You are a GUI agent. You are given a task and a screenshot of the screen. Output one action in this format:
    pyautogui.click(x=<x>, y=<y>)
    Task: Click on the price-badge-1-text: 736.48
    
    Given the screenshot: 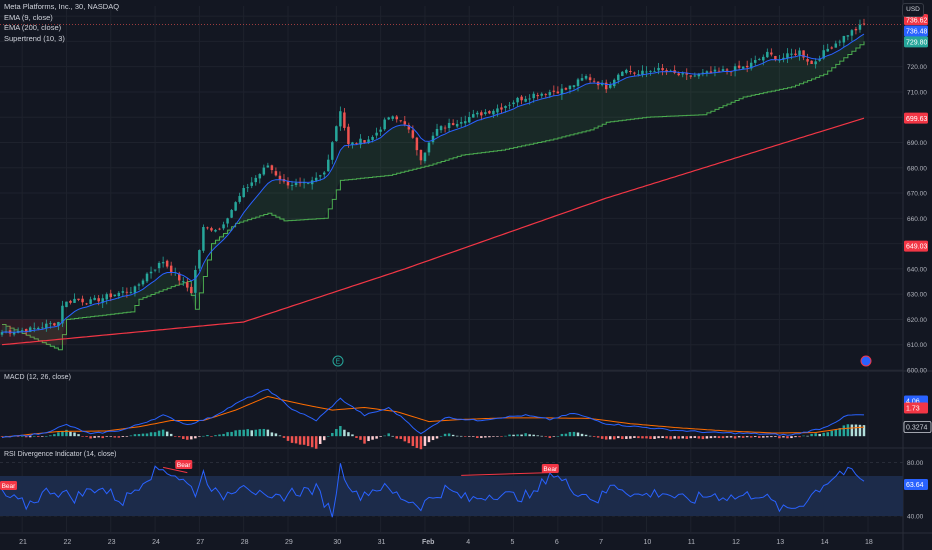 What is the action you would take?
    pyautogui.click(x=917, y=32)
    